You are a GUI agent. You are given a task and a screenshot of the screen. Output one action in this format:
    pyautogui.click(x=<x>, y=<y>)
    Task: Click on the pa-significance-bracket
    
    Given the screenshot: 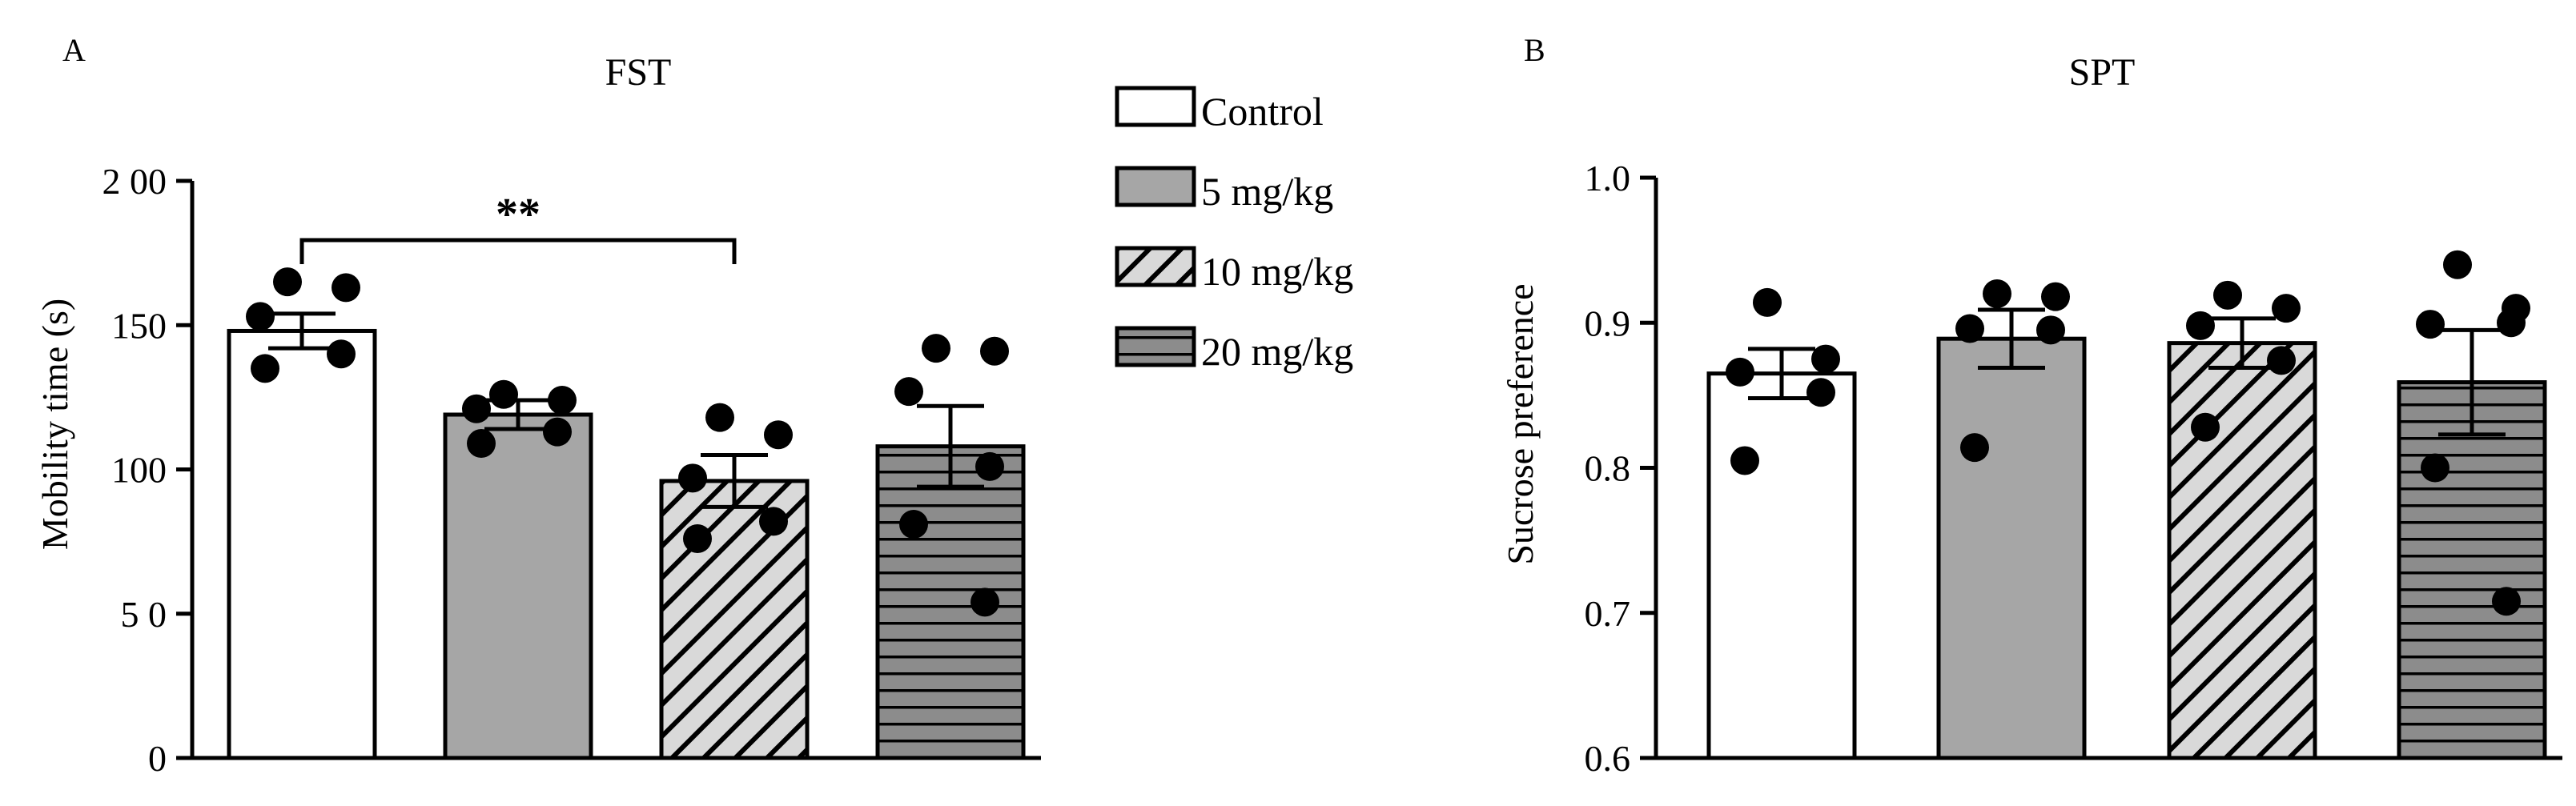 What is the action you would take?
    pyautogui.click(x=518, y=251)
    